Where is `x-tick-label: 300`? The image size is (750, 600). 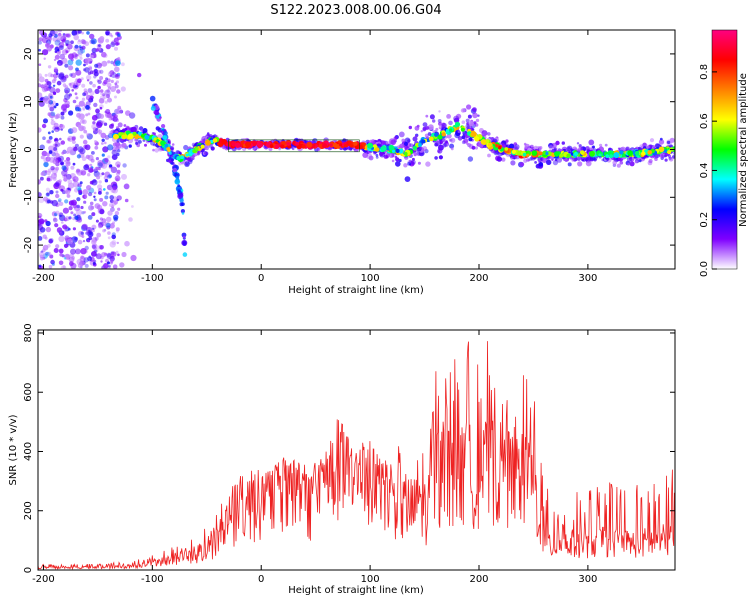
x-tick-label: 300 is located at coordinates (587, 579).